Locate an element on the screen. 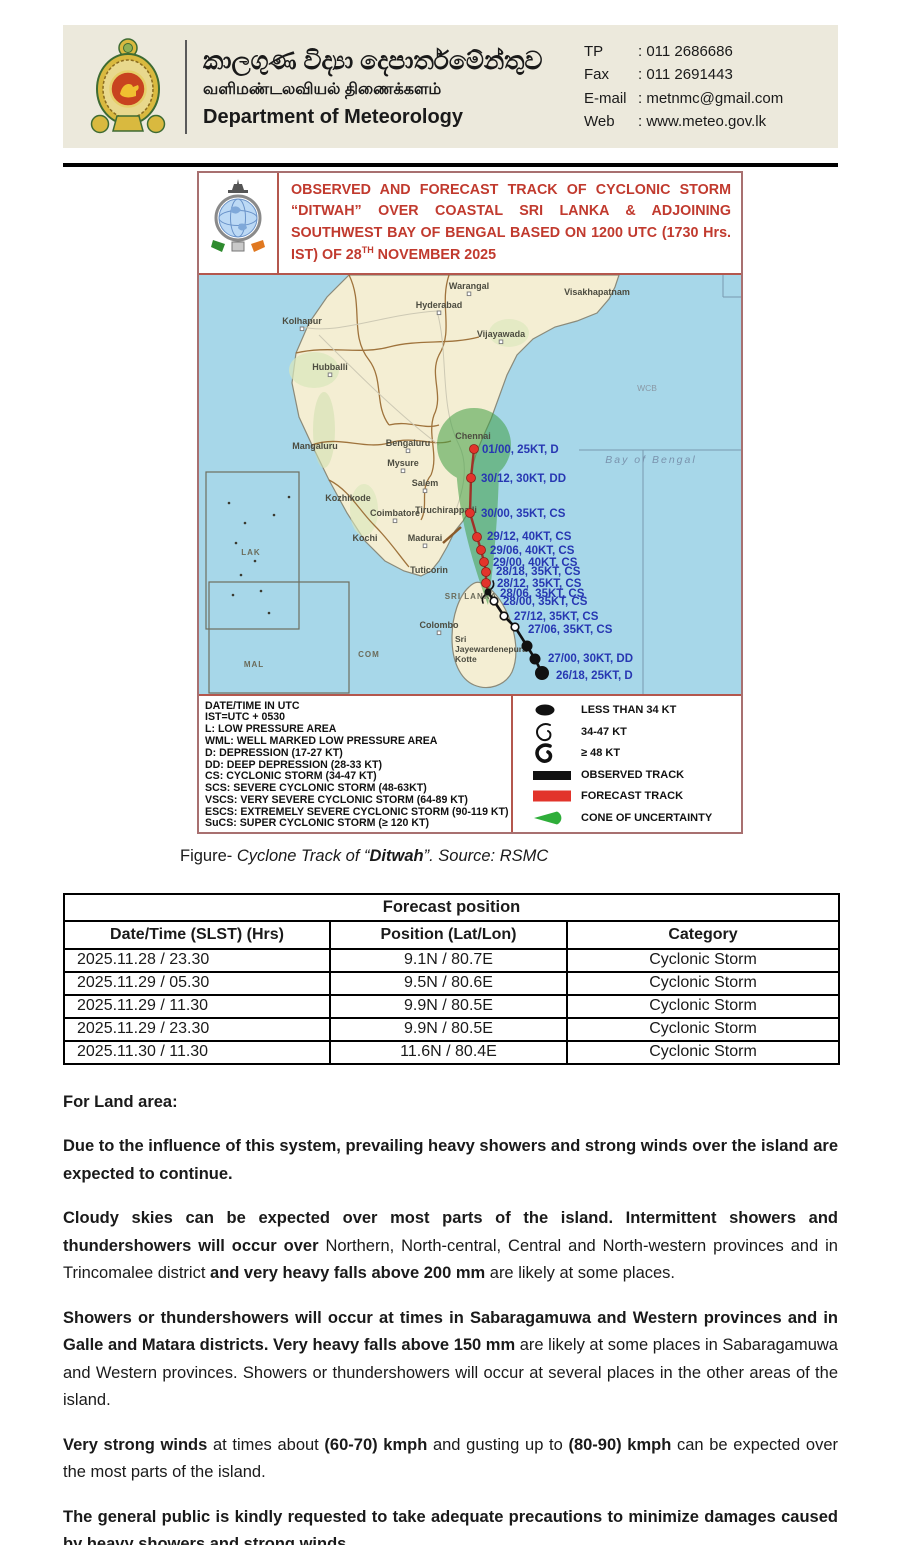 This screenshot has width=901, height=1545. legend-item-cyclone-thin: 34-47 KT is located at coordinates (627, 732).